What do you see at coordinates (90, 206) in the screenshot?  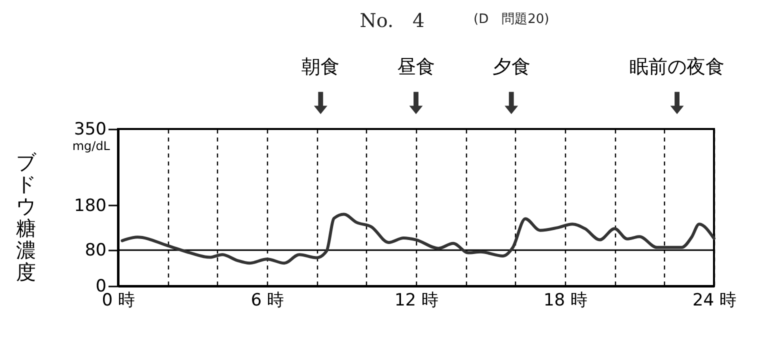 I see `y-tick-label: 180` at bounding box center [90, 206].